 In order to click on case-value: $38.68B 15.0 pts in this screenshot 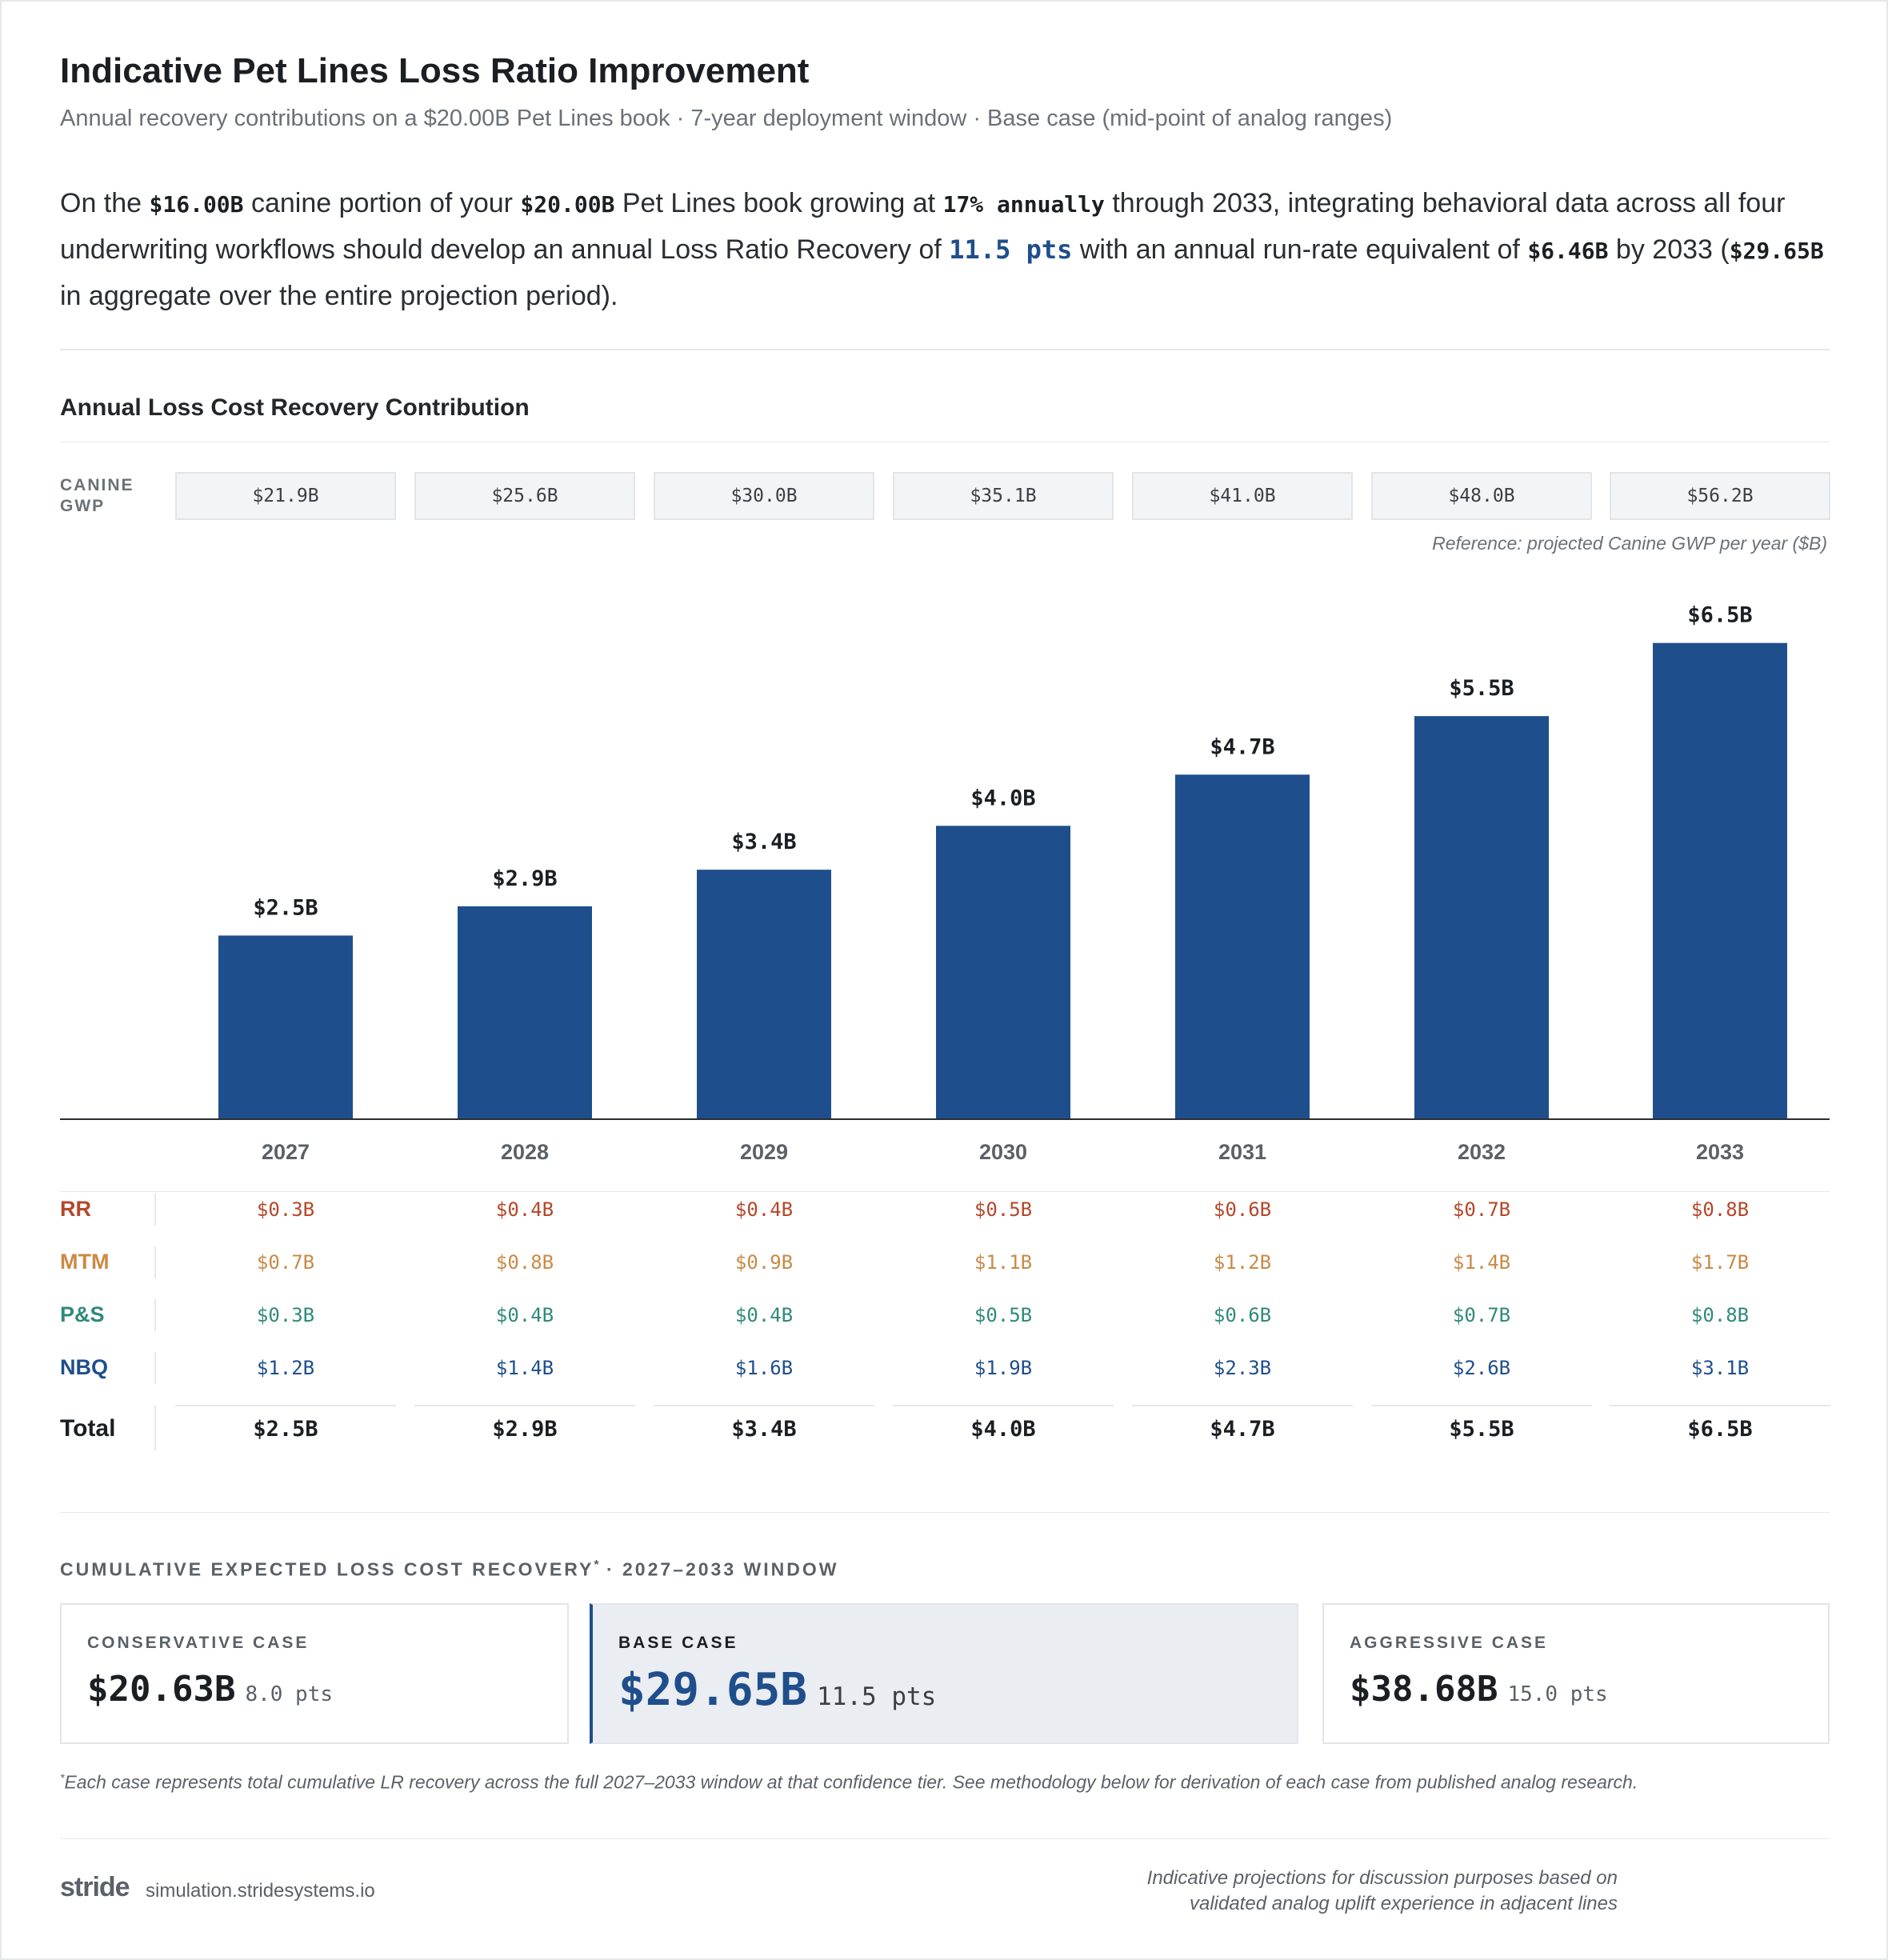, I will do `click(1479, 1689)`.